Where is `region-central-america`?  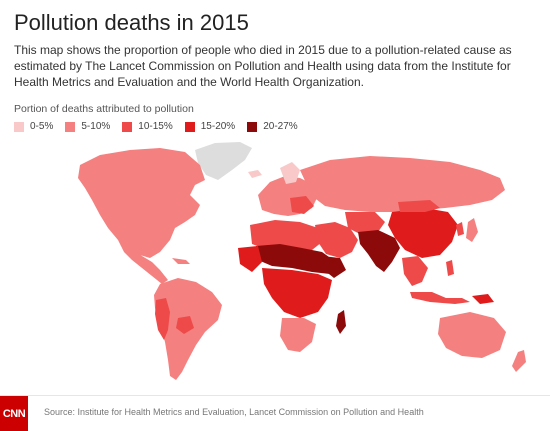
region-central-america is located at coordinates (143, 262).